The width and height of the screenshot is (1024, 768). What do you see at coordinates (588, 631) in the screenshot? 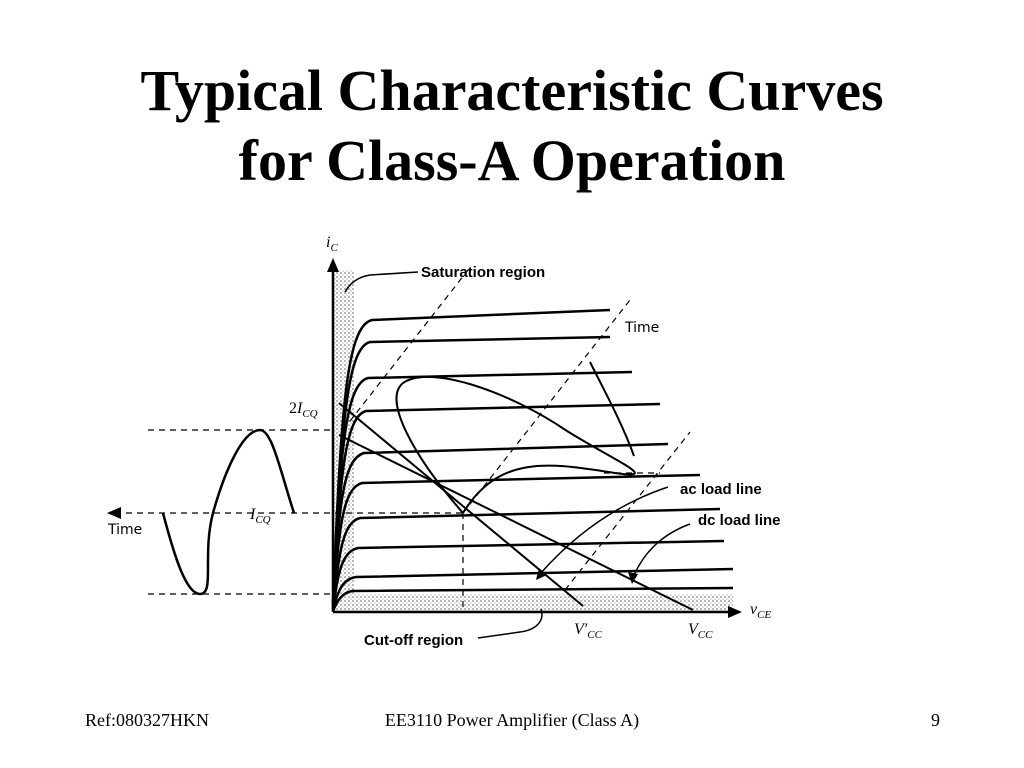
I see `vcc-prime-label: V′CC` at bounding box center [588, 631].